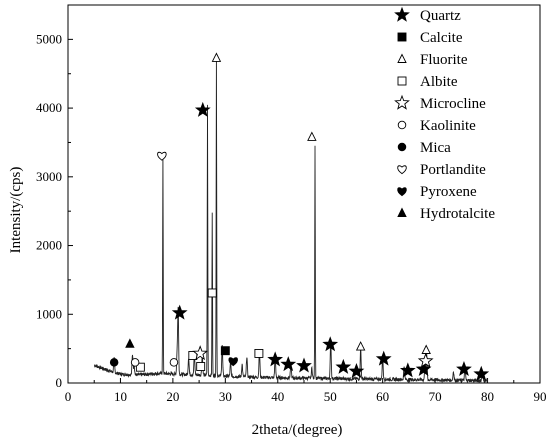 The height and width of the screenshot is (445, 550). I want to click on x-tick-label: 30, so click(225, 396).